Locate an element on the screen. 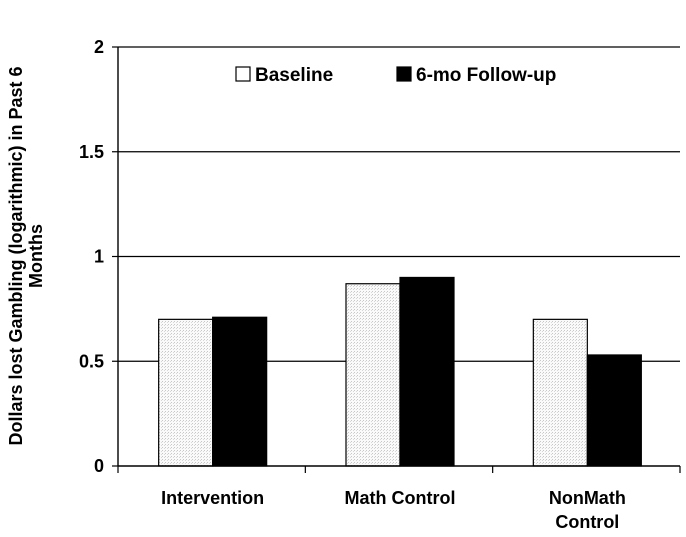  y-tick-label: 2 is located at coordinates (99, 47).